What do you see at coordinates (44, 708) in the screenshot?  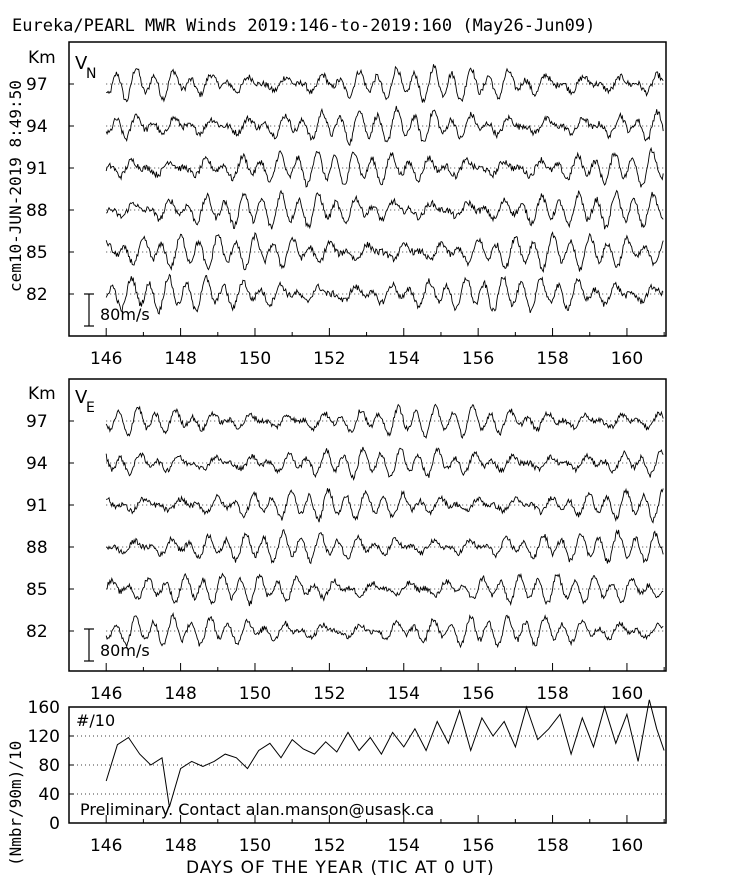 I see `count-ytick-label-160: 160` at bounding box center [44, 708].